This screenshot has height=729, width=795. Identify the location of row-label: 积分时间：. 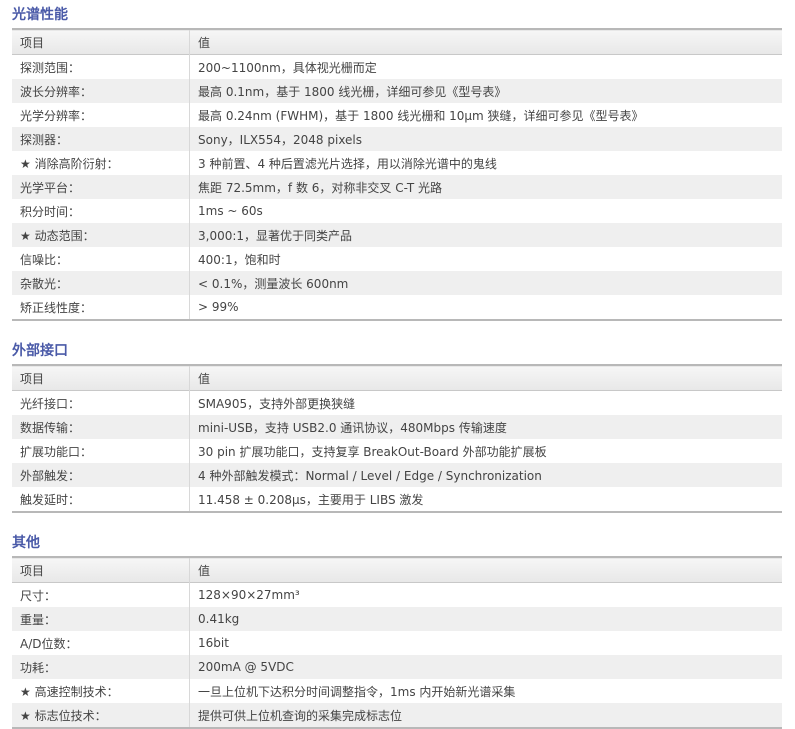
(101, 211).